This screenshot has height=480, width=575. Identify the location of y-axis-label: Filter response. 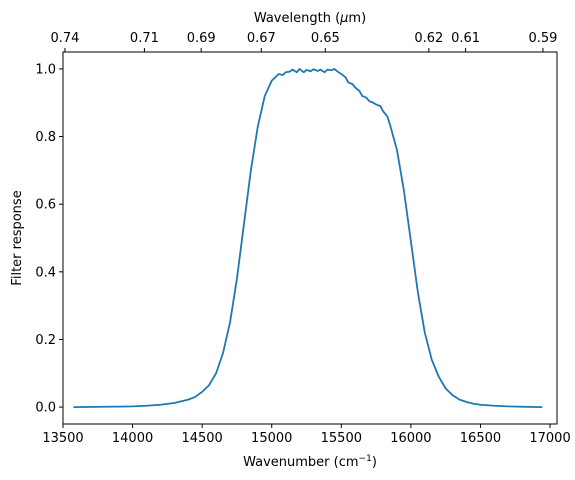
(17, 237).